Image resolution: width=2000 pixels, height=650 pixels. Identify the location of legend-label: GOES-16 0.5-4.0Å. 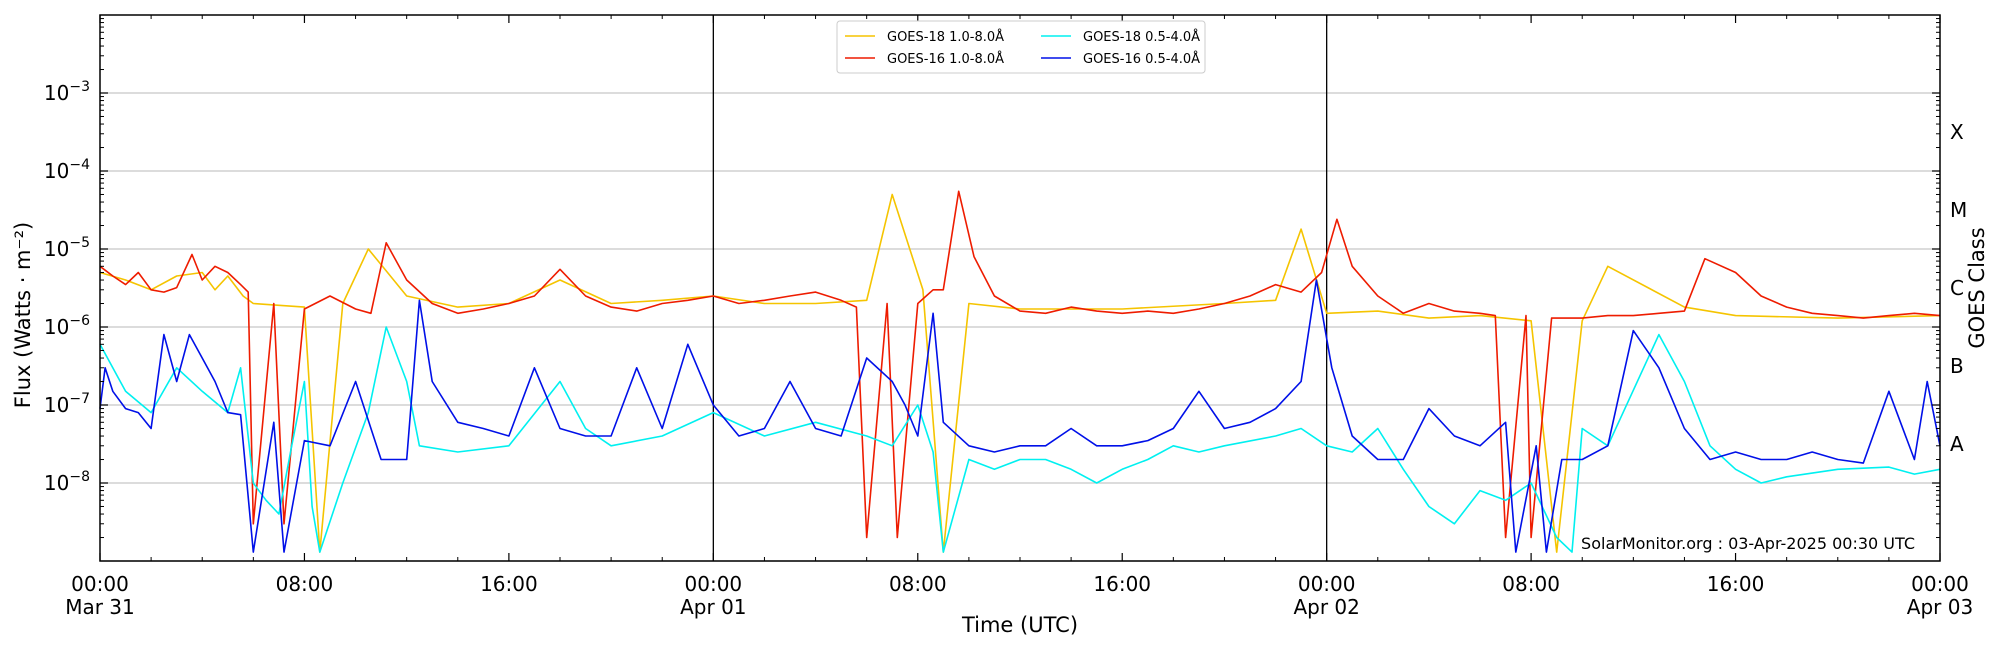
(1141, 59).